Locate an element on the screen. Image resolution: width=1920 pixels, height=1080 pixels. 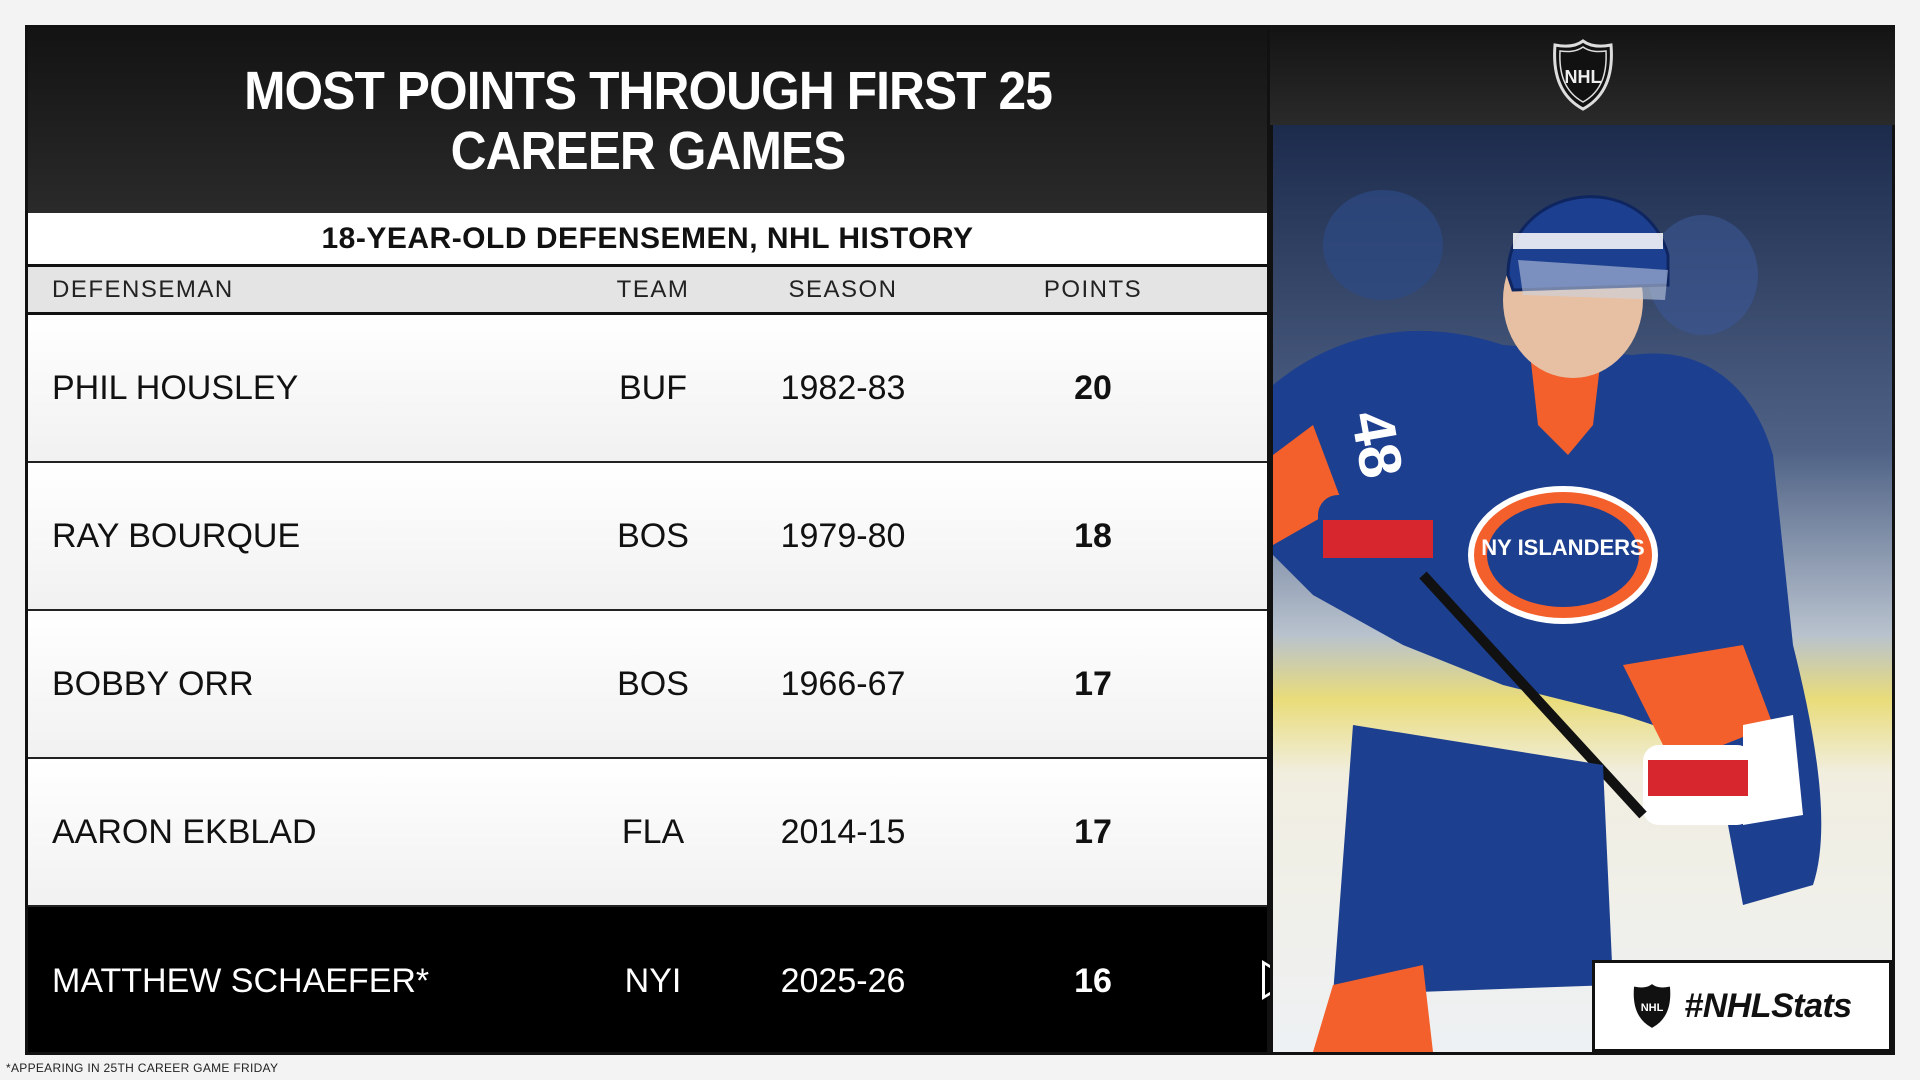
footnote: *APPEARING IN 25TH CAREER GAME FRIDAY is located at coordinates (142, 1068).